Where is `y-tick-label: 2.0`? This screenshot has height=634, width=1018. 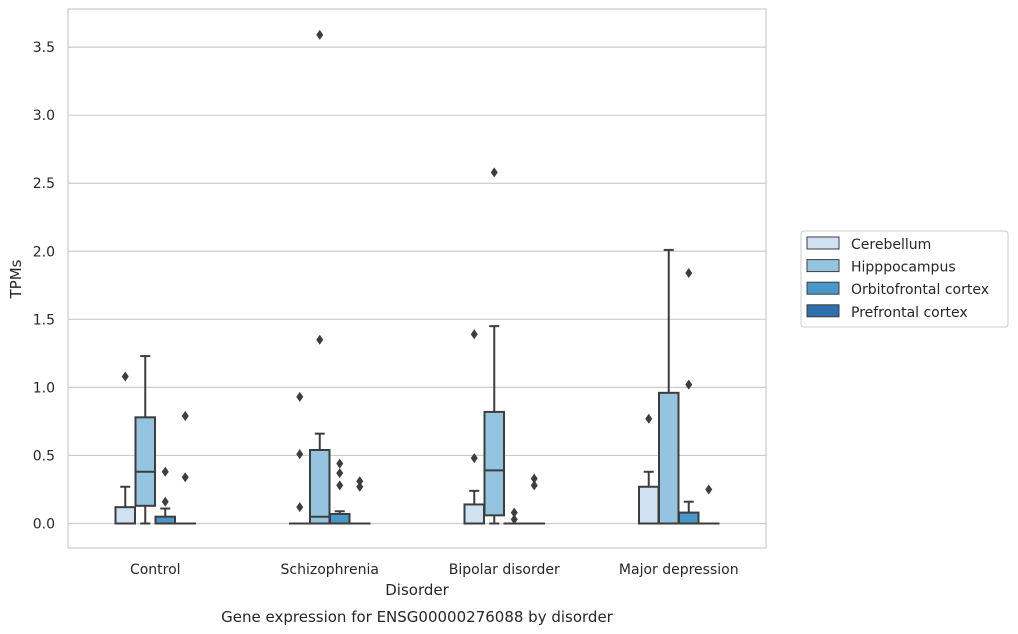
y-tick-label: 2.0 is located at coordinates (44, 252).